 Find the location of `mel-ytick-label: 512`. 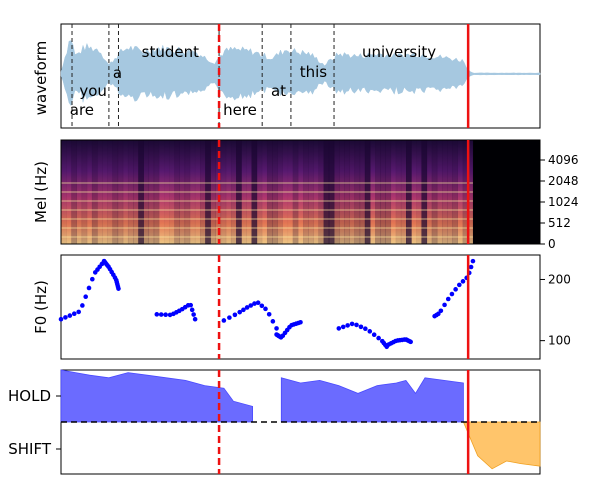

mel-ytick-label: 512 is located at coordinates (559, 223).